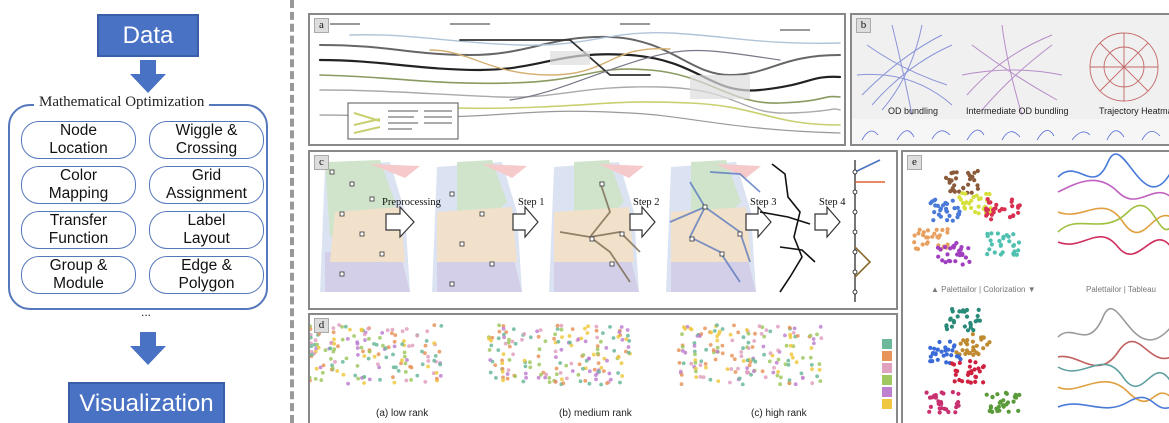  I want to click on group-module-item: Group & Module, so click(78, 275).